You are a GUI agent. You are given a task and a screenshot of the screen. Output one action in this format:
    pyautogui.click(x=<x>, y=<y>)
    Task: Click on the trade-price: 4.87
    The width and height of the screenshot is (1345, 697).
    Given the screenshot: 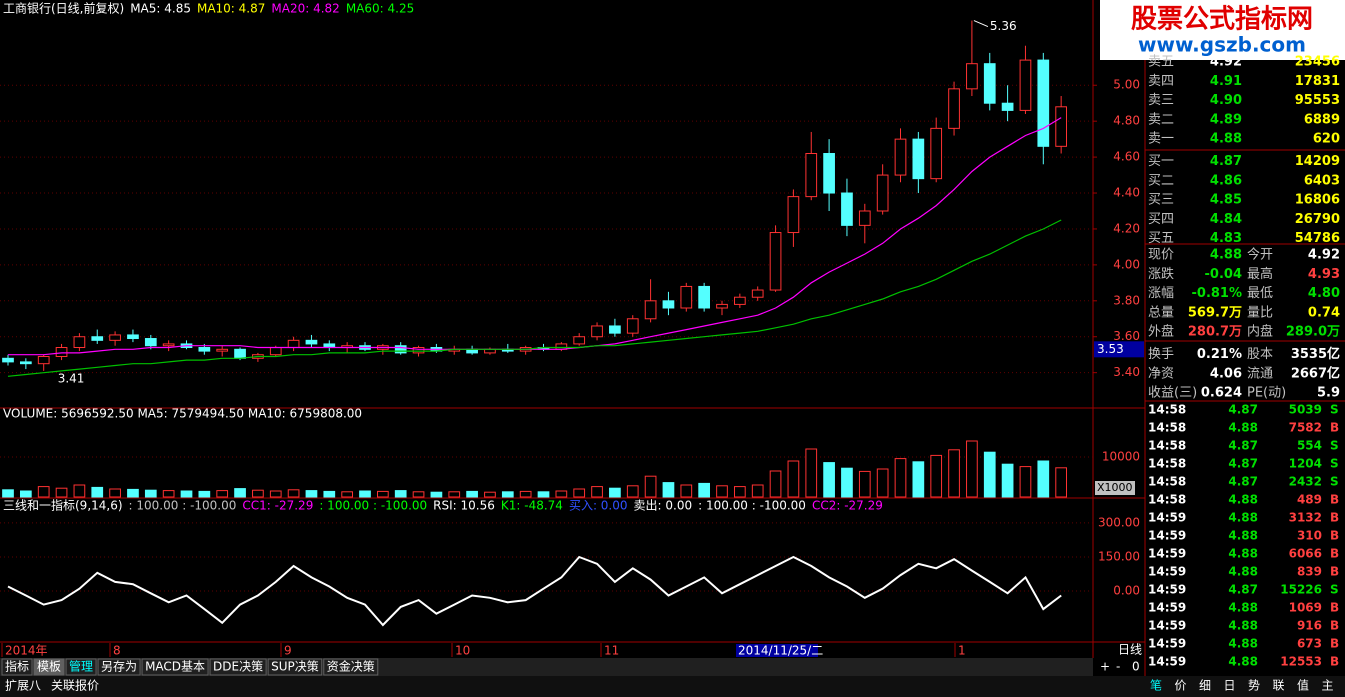 What is the action you would take?
    pyautogui.click(x=1243, y=446)
    